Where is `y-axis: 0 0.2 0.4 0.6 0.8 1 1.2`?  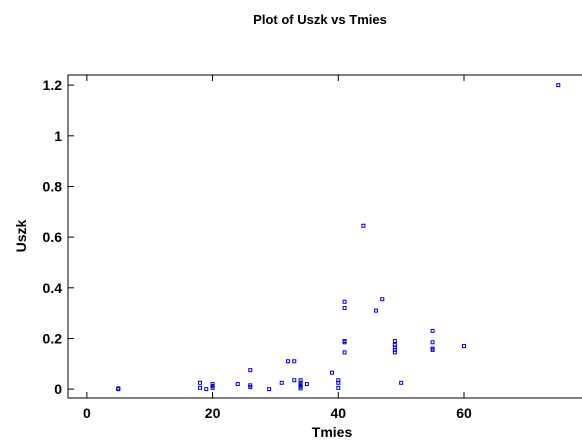 y-axis: 0 0.2 0.4 0.6 0.8 1 1.2 is located at coordinates (58, 237).